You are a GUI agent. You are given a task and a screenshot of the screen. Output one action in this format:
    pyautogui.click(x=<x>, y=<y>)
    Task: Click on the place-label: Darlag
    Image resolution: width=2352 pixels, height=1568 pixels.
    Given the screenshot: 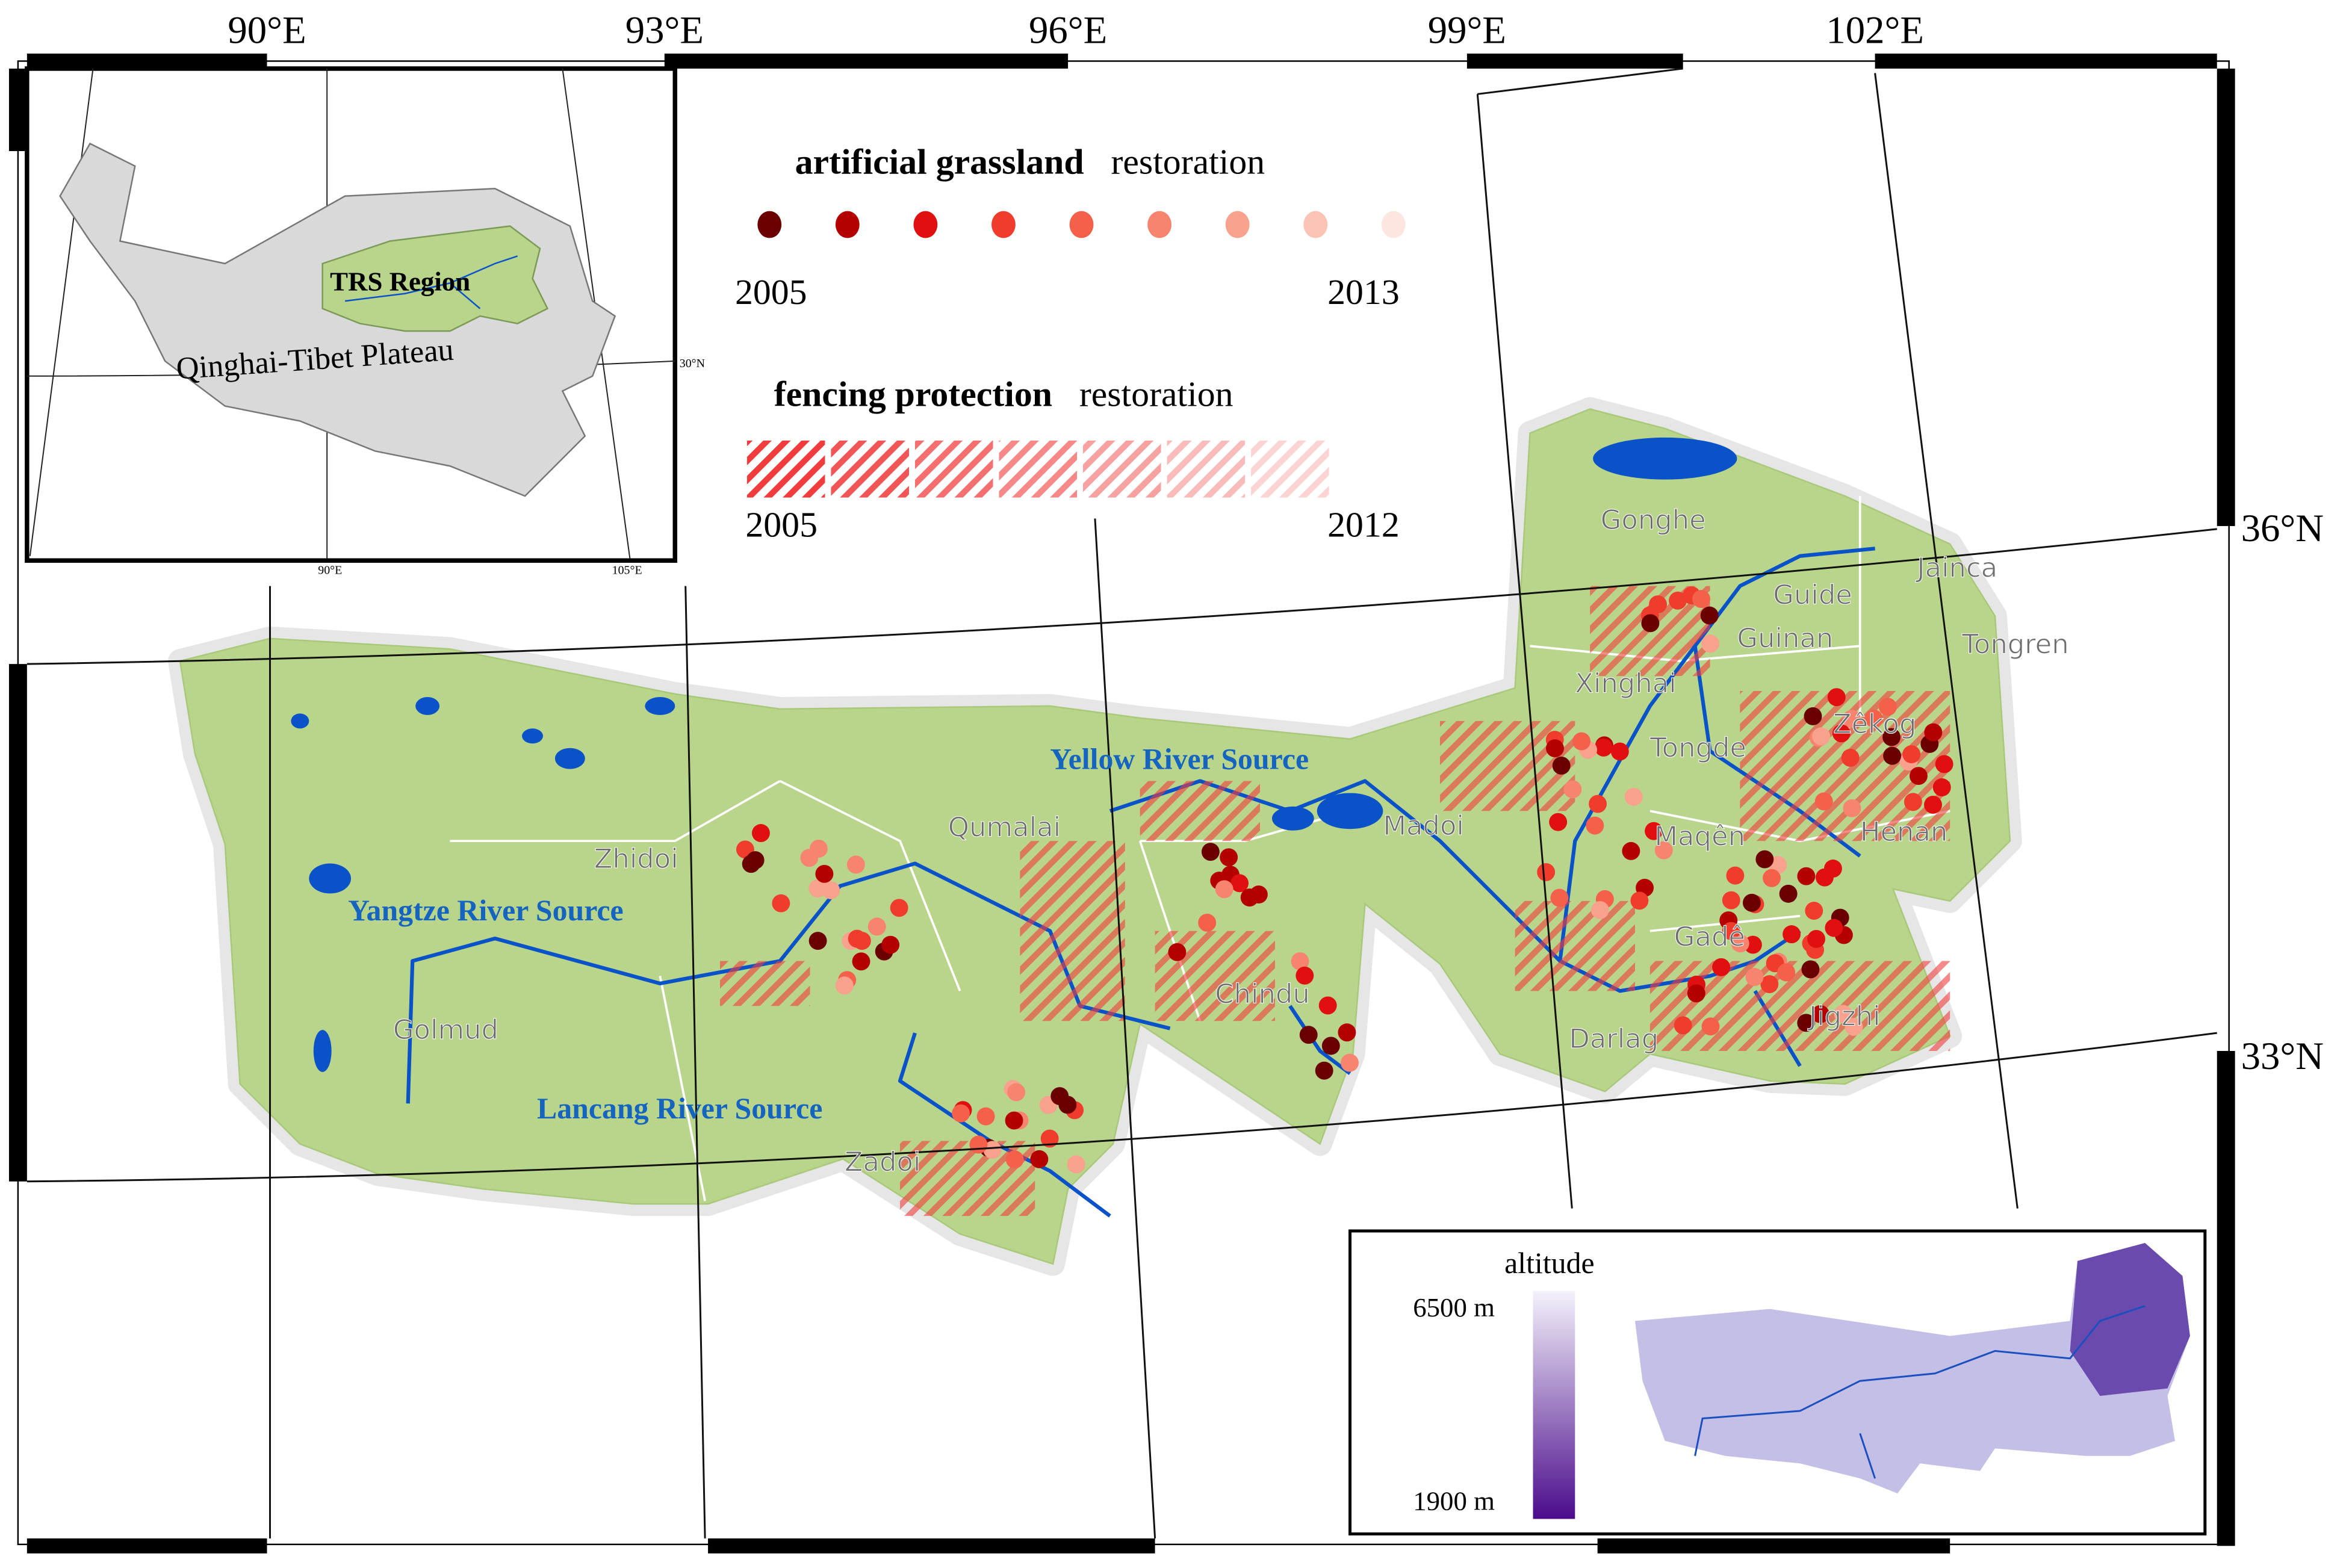 What is the action you would take?
    pyautogui.click(x=1614, y=1039)
    